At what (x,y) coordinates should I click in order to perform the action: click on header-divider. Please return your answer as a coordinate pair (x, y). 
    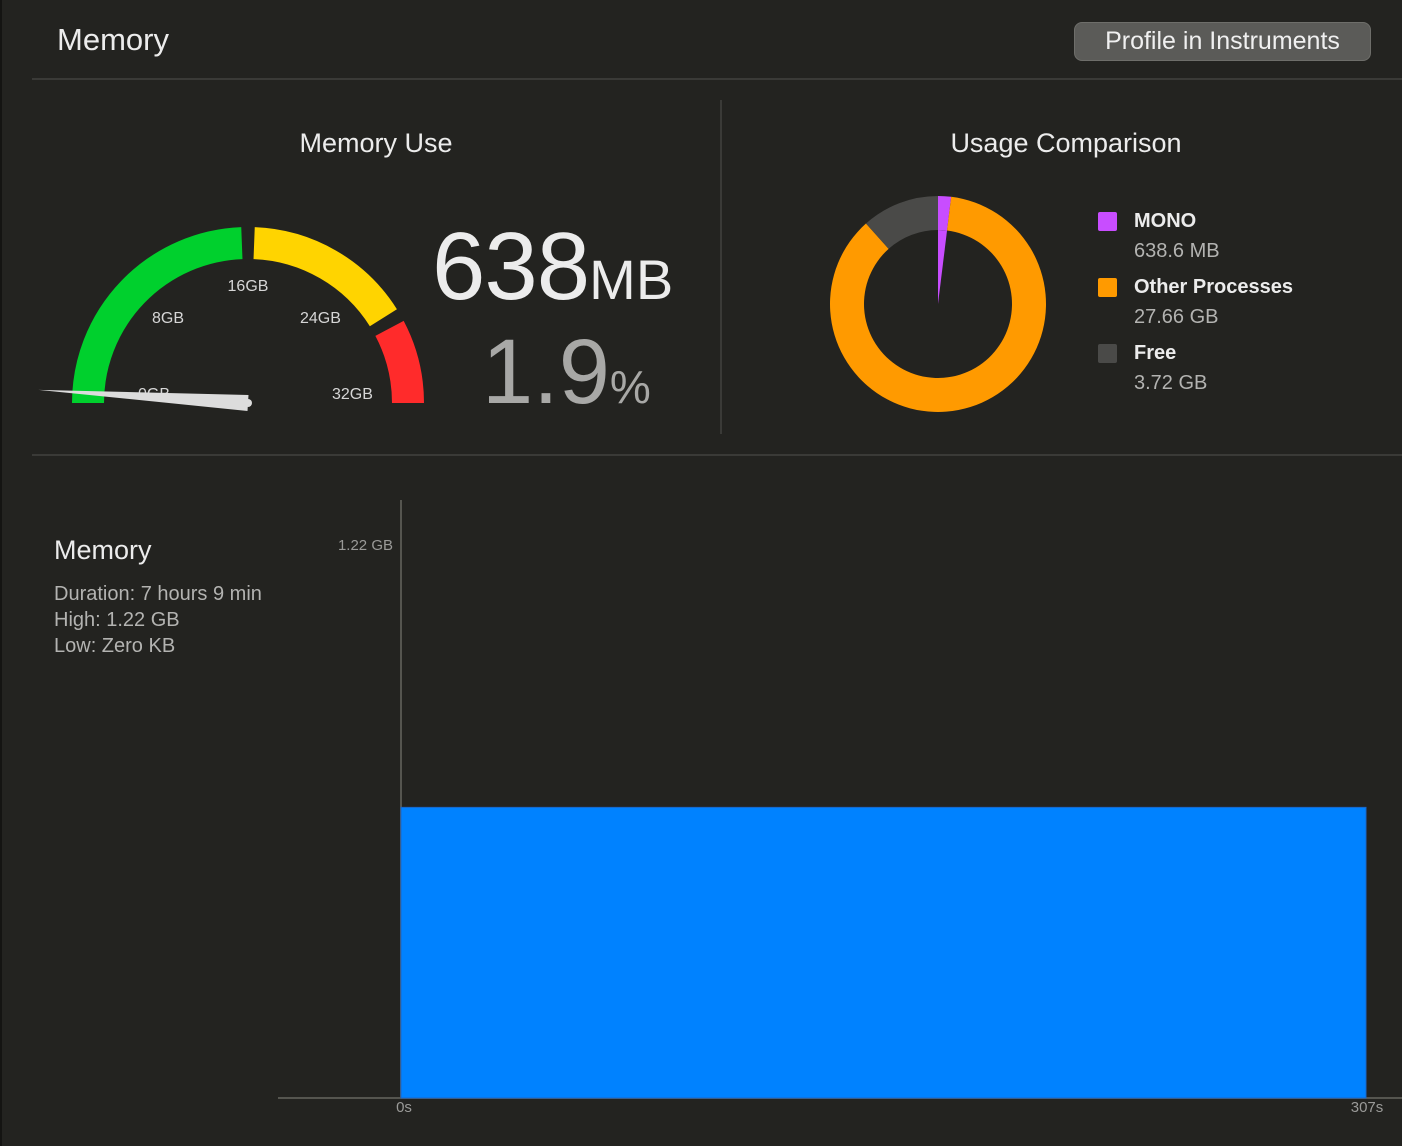
    Looking at the image, I should click on (717, 79).